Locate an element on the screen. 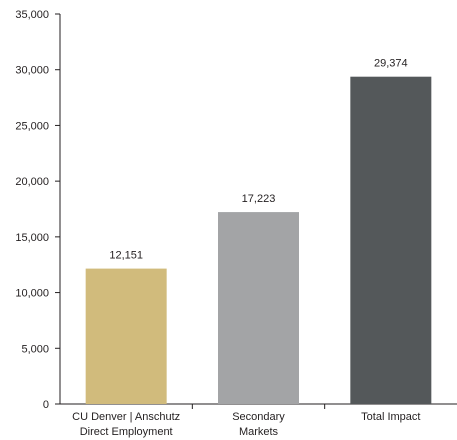  category-label: Secondary is located at coordinates (258, 417).